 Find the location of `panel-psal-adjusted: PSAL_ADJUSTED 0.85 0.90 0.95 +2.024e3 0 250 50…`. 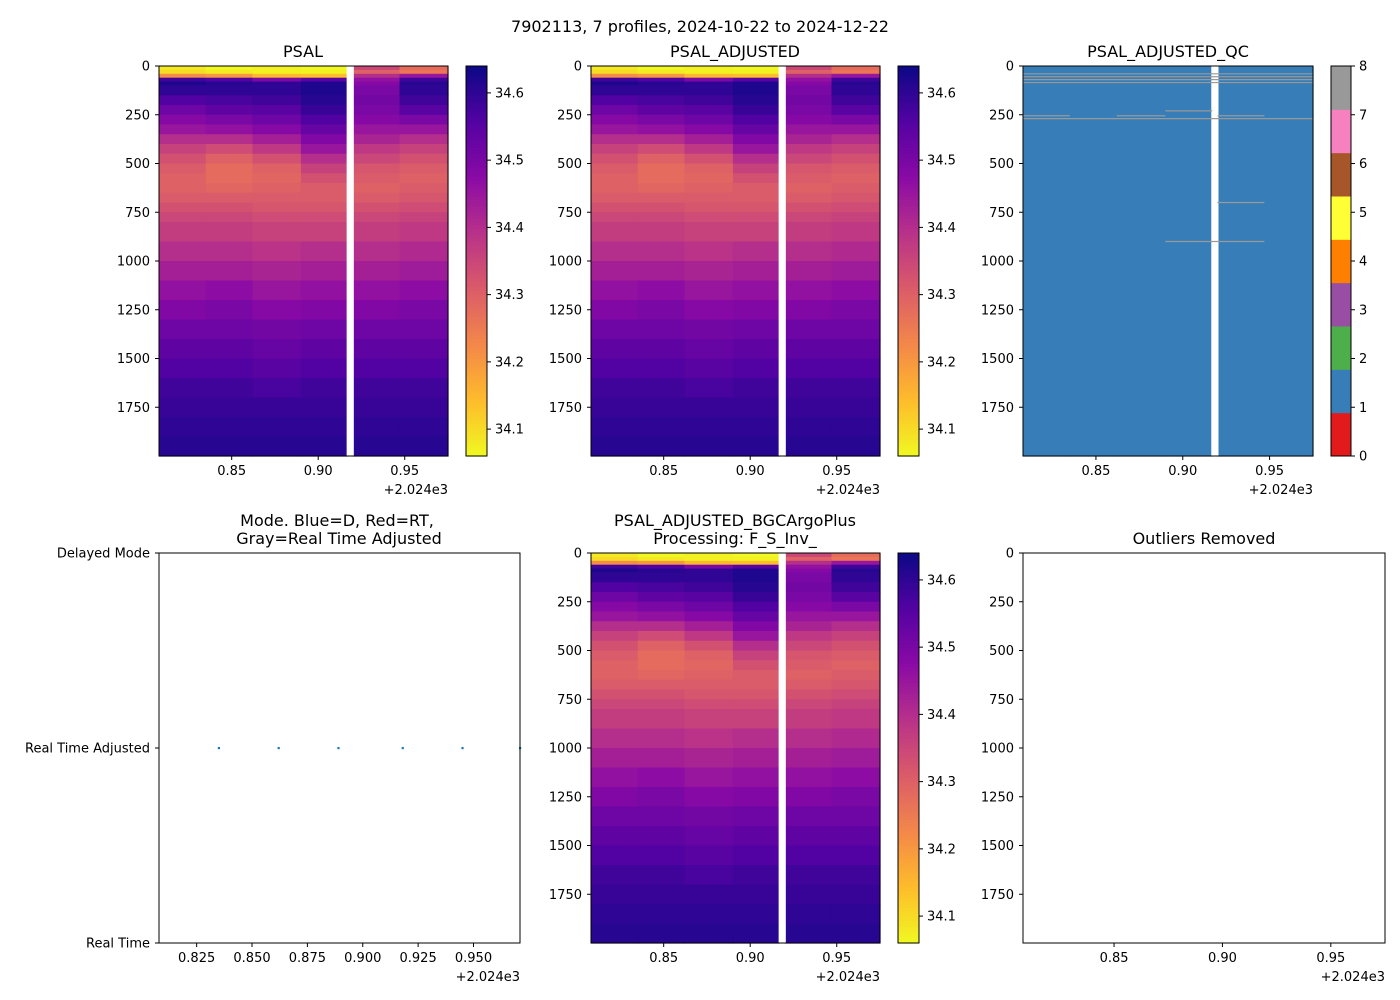

panel-psal-adjusted: PSAL_ADJUSTED 0.85 0.90 0.95 +2.024e3 0 250 50… is located at coordinates (752, 270).